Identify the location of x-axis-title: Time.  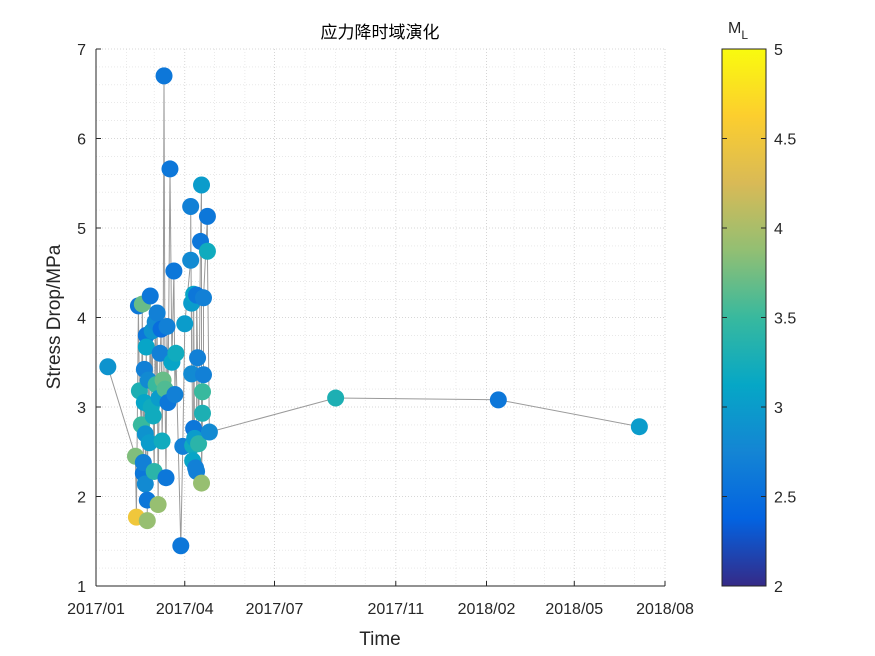
(380, 639).